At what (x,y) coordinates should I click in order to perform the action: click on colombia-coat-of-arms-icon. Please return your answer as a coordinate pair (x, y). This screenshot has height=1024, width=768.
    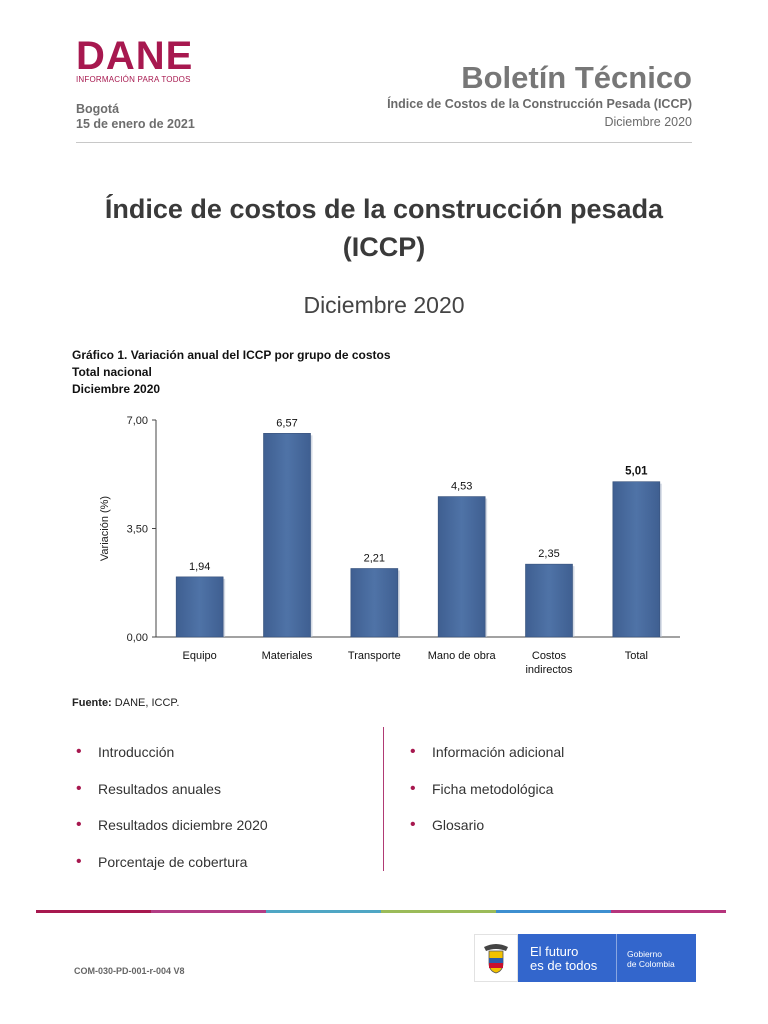
    Looking at the image, I should click on (496, 958).